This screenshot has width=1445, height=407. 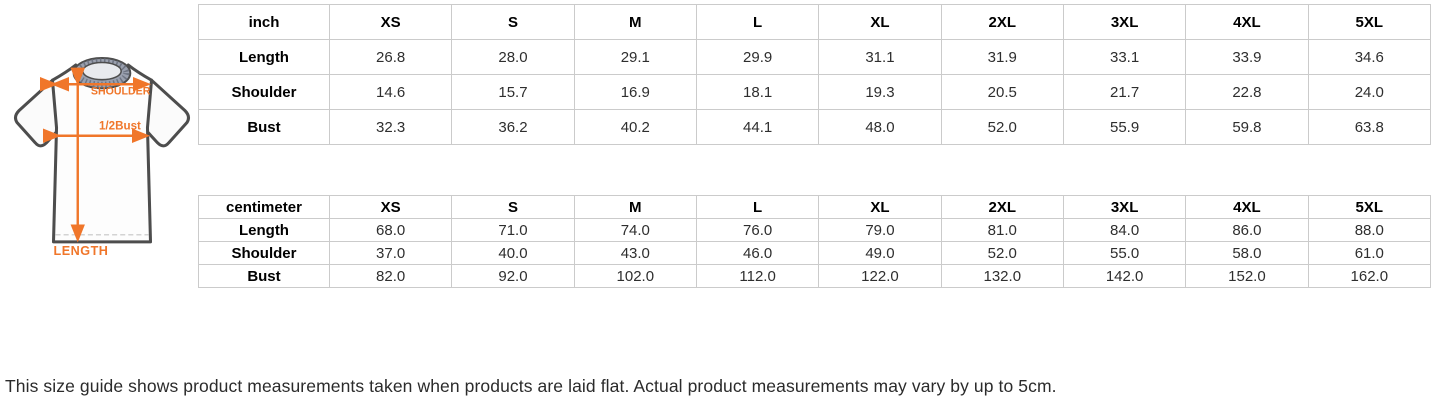 What do you see at coordinates (1369, 253) in the screenshot?
I see `value-cell: 61.0` at bounding box center [1369, 253].